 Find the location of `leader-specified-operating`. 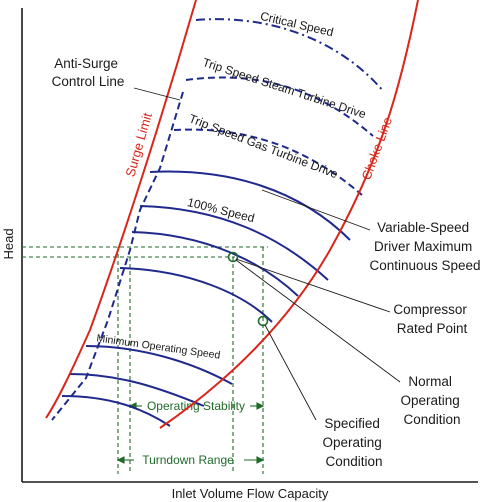

leader-specified-operating is located at coordinates (290, 372).